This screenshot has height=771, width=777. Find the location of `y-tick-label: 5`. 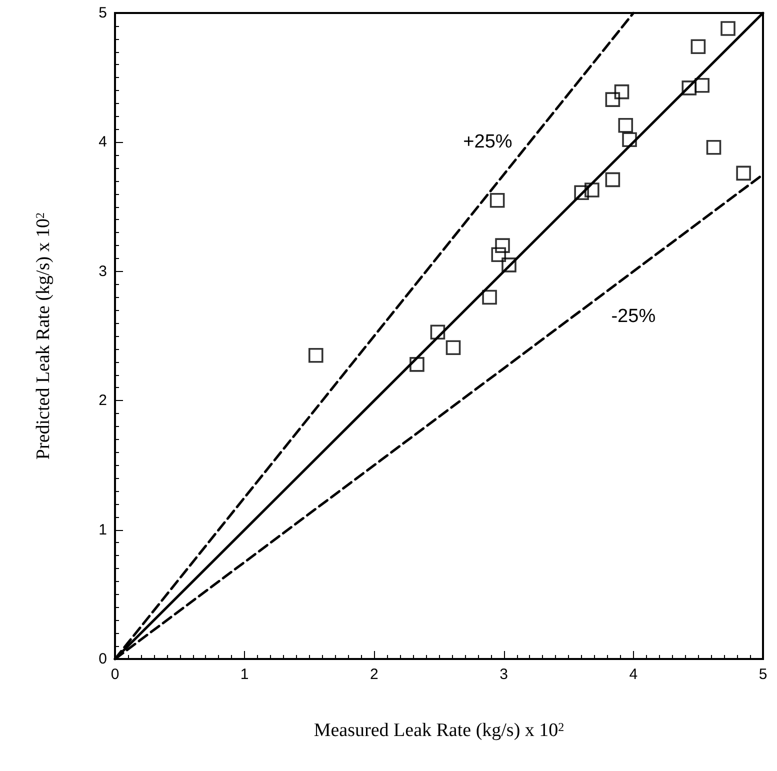

y-tick-label: 5 is located at coordinates (102, 13).